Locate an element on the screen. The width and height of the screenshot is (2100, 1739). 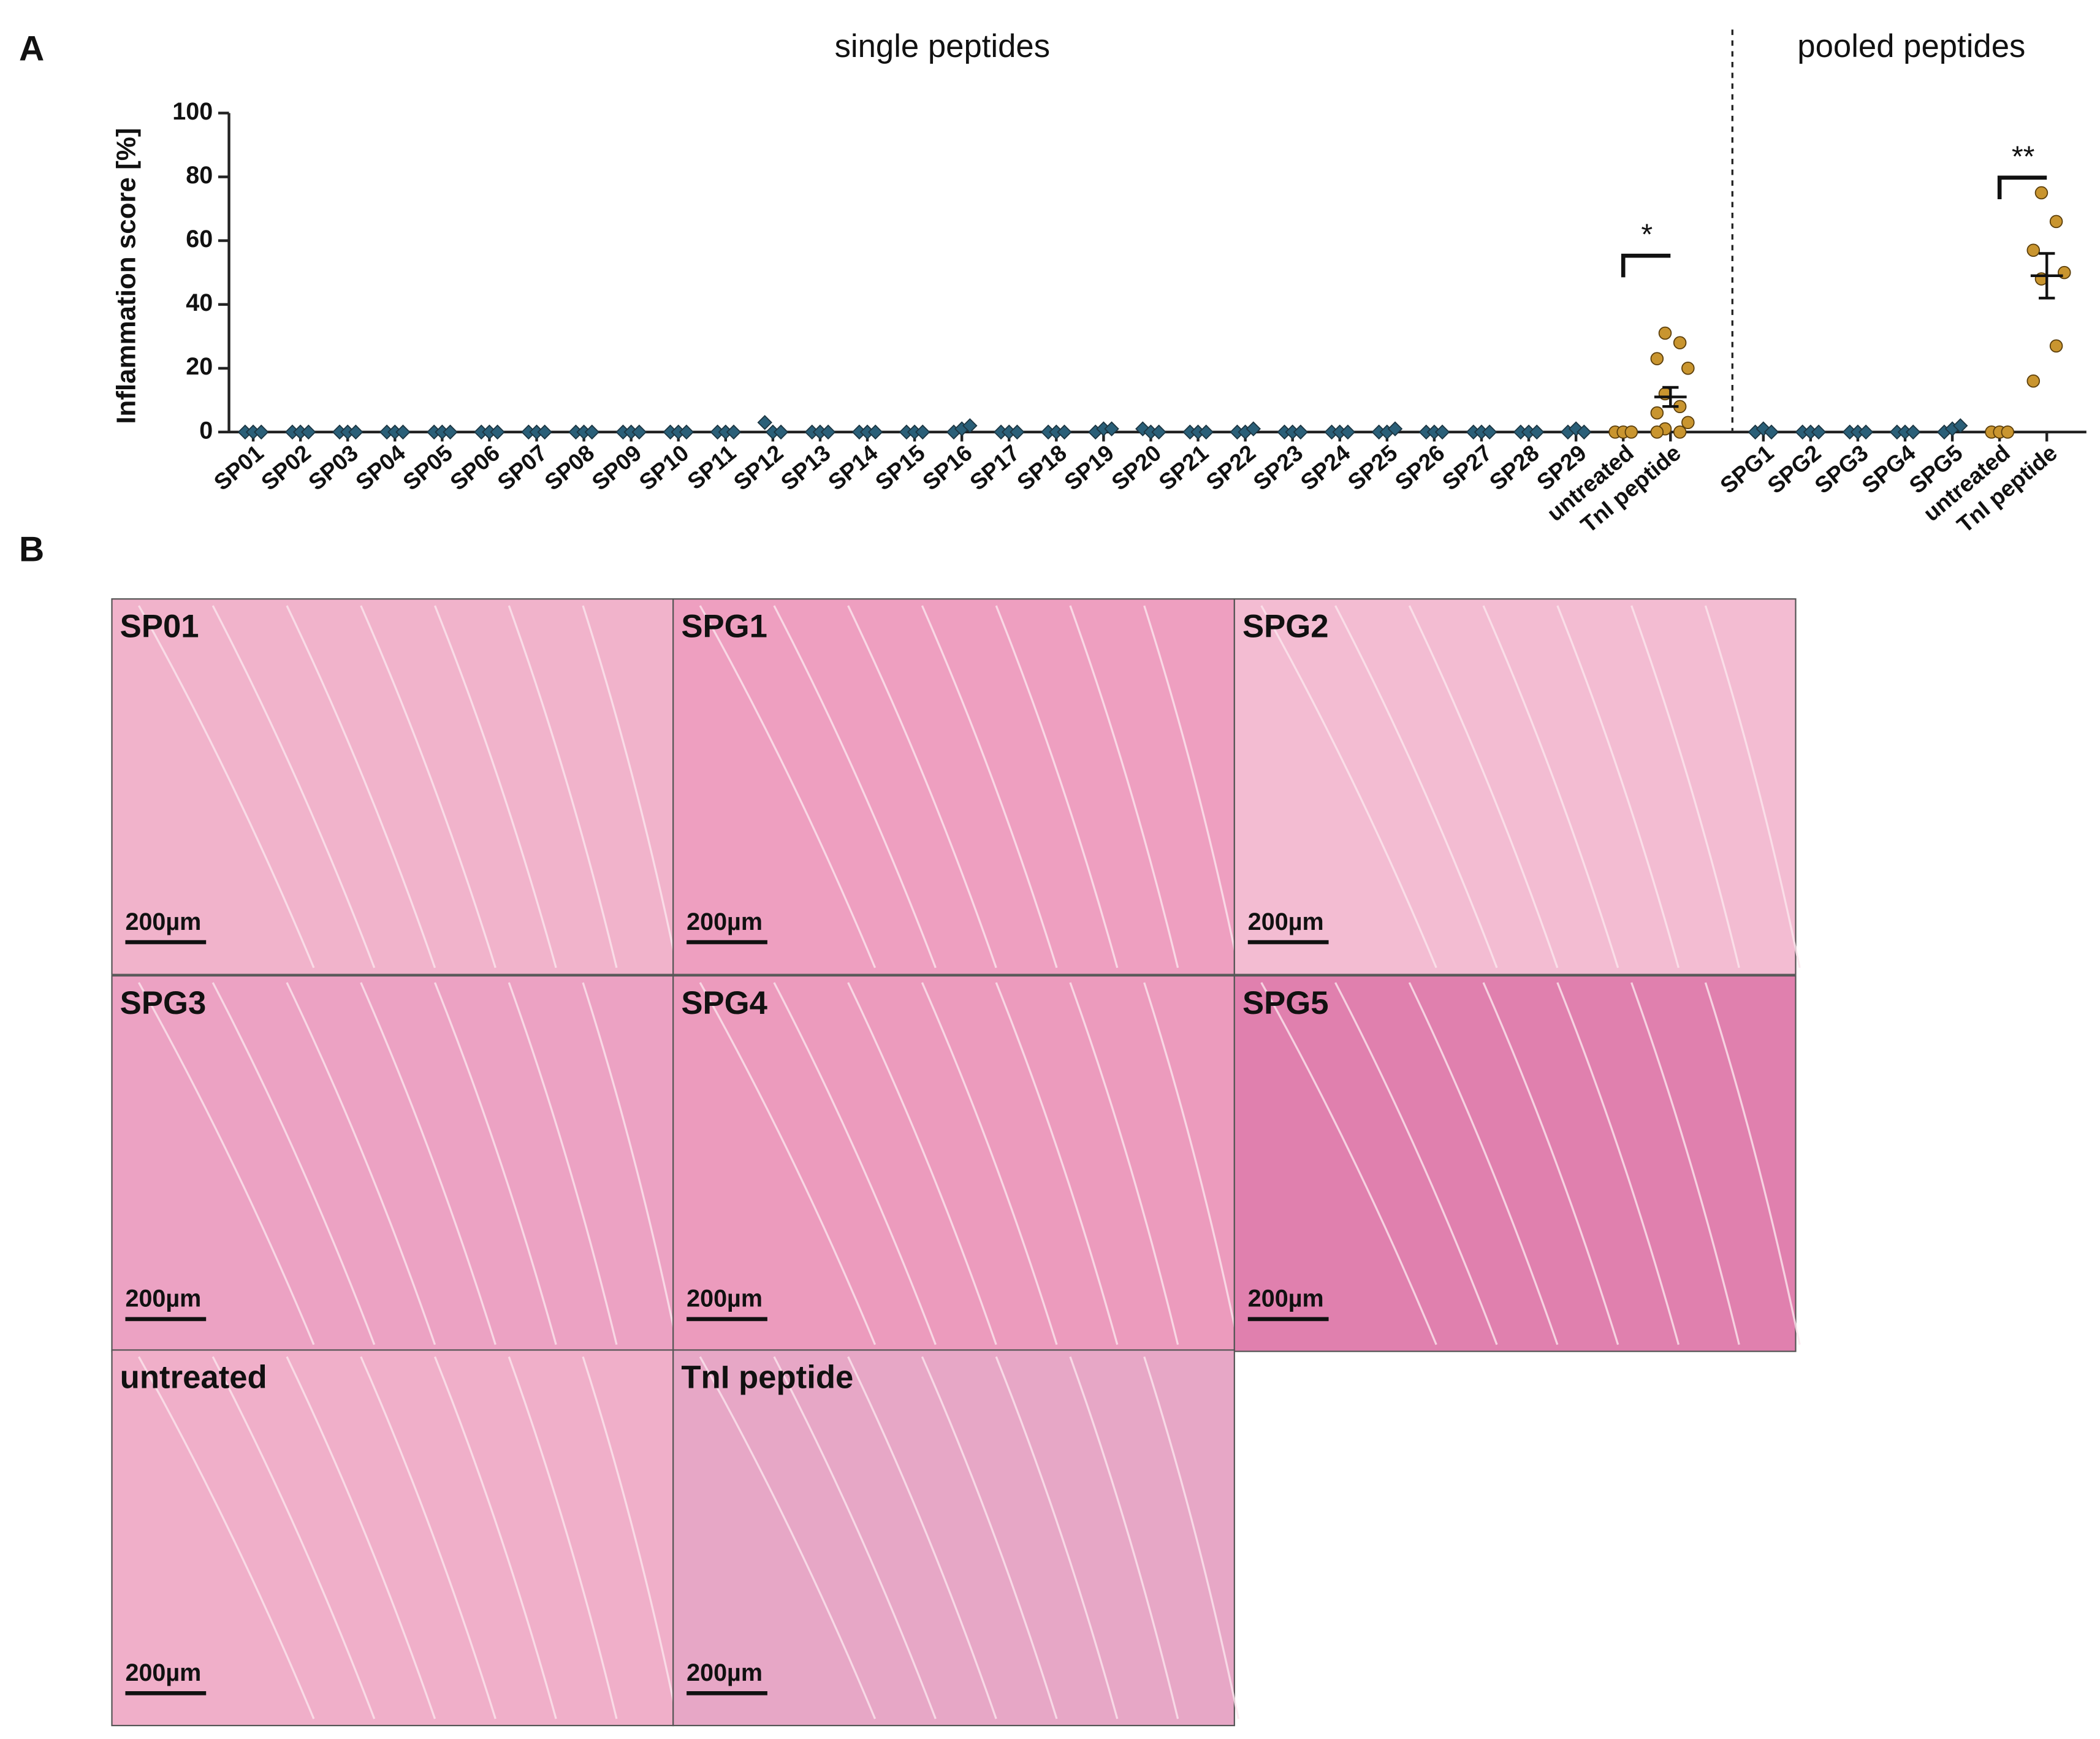
x-tick-label: SP11 is located at coordinates (711, 467).